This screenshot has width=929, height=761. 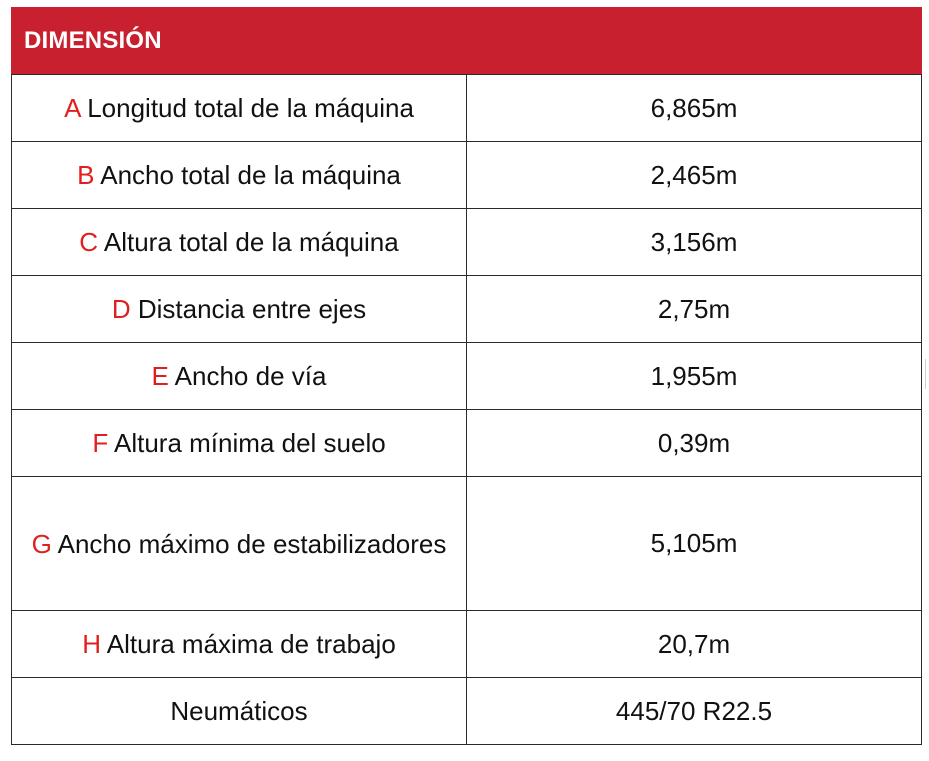 I want to click on row-label-cell: D Distancia entre ejes, so click(x=239, y=309).